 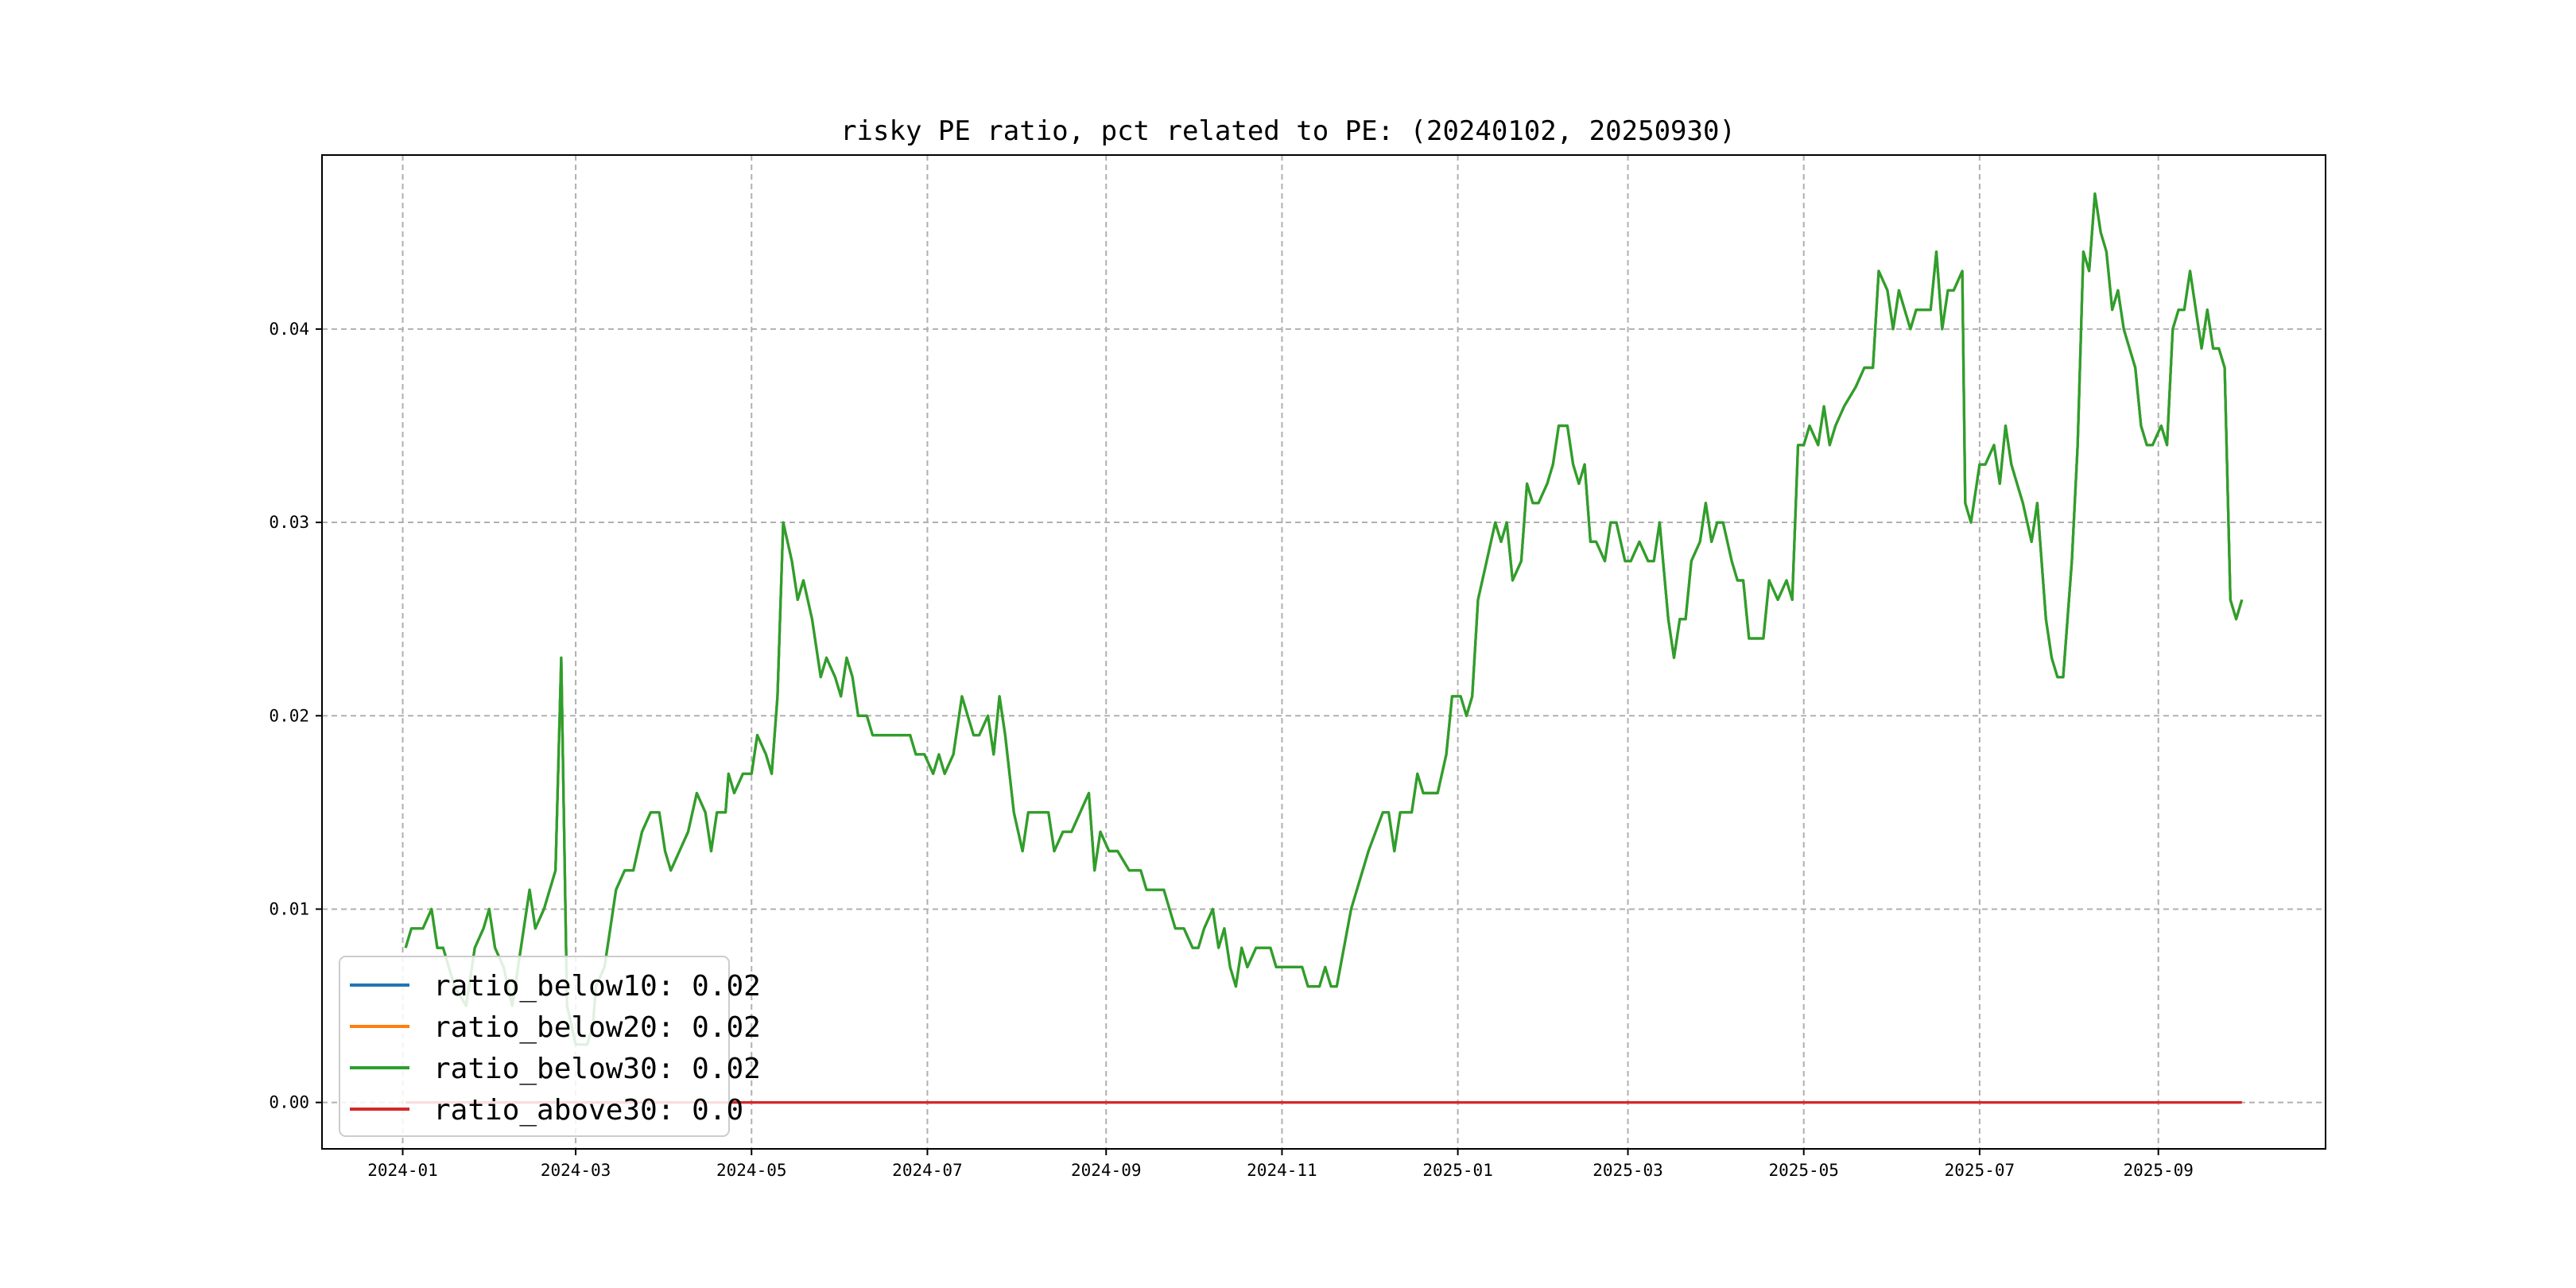 I want to click on x-tick-label: 2024-05, so click(x=751, y=1170).